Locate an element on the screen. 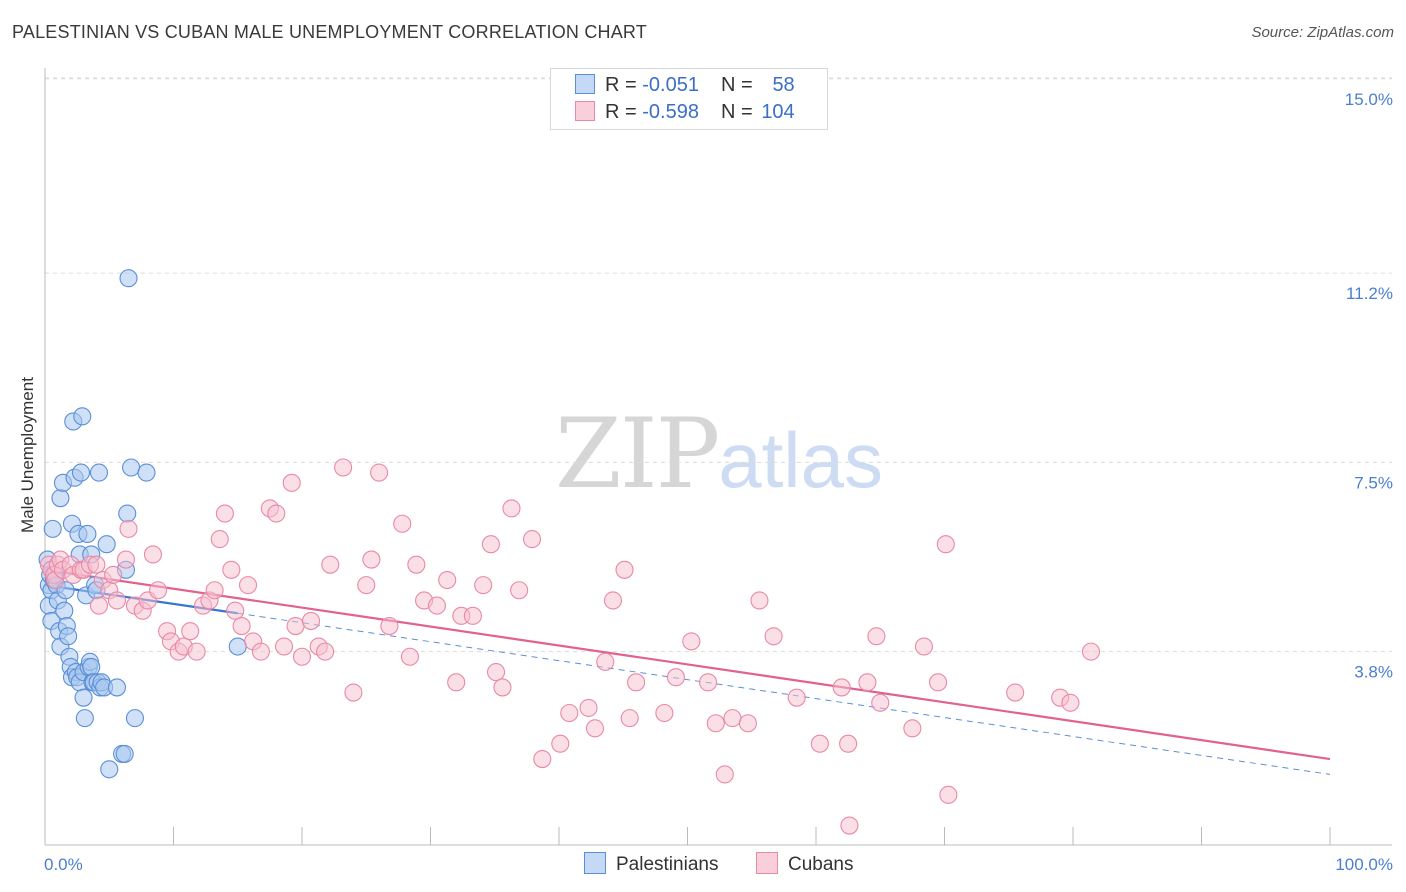  series-legend: Palestinians Cubans is located at coordinates (703, 865).